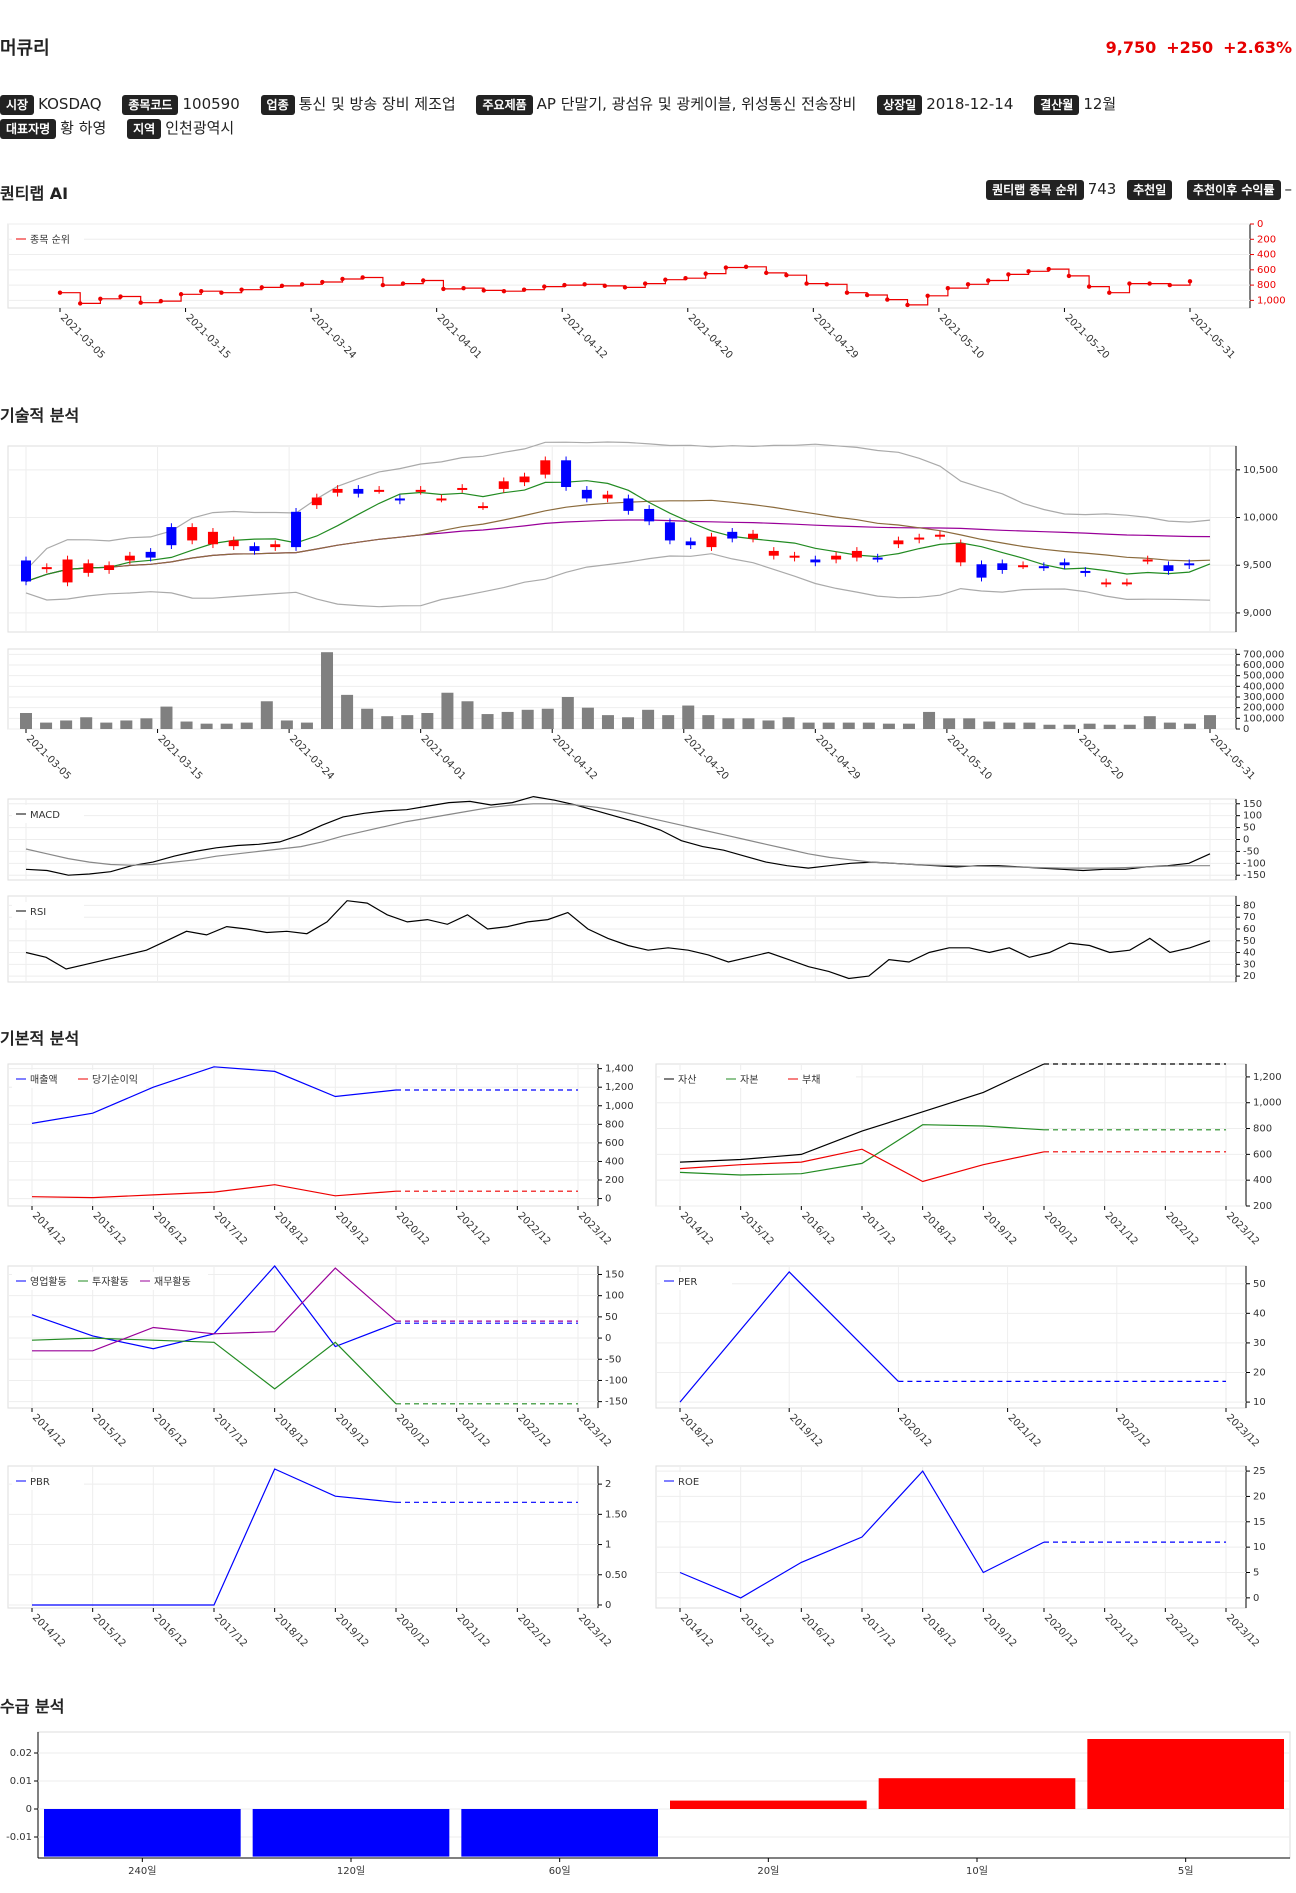 This screenshot has height=1893, width=1296. What do you see at coordinates (608, 1545) in the screenshot?
I see `y-tick-label: 1` at bounding box center [608, 1545].